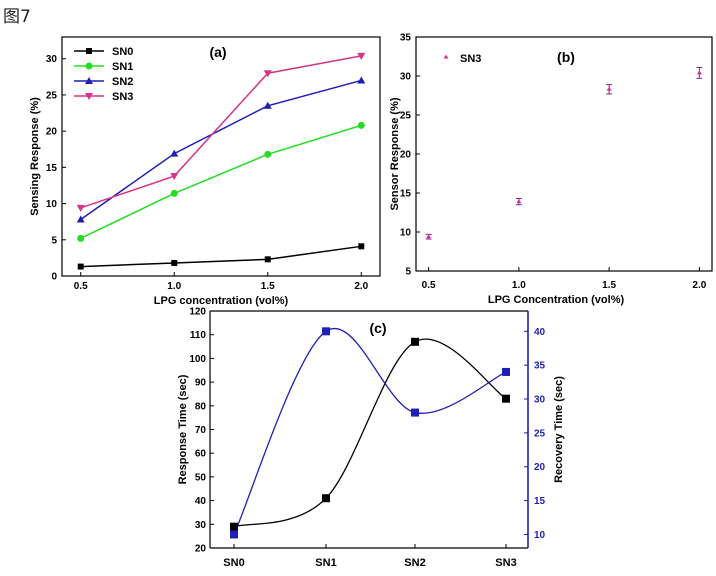 The width and height of the screenshot is (716, 576). What do you see at coordinates (201, 430) in the screenshot?
I see `y-tick-label: 70` at bounding box center [201, 430].